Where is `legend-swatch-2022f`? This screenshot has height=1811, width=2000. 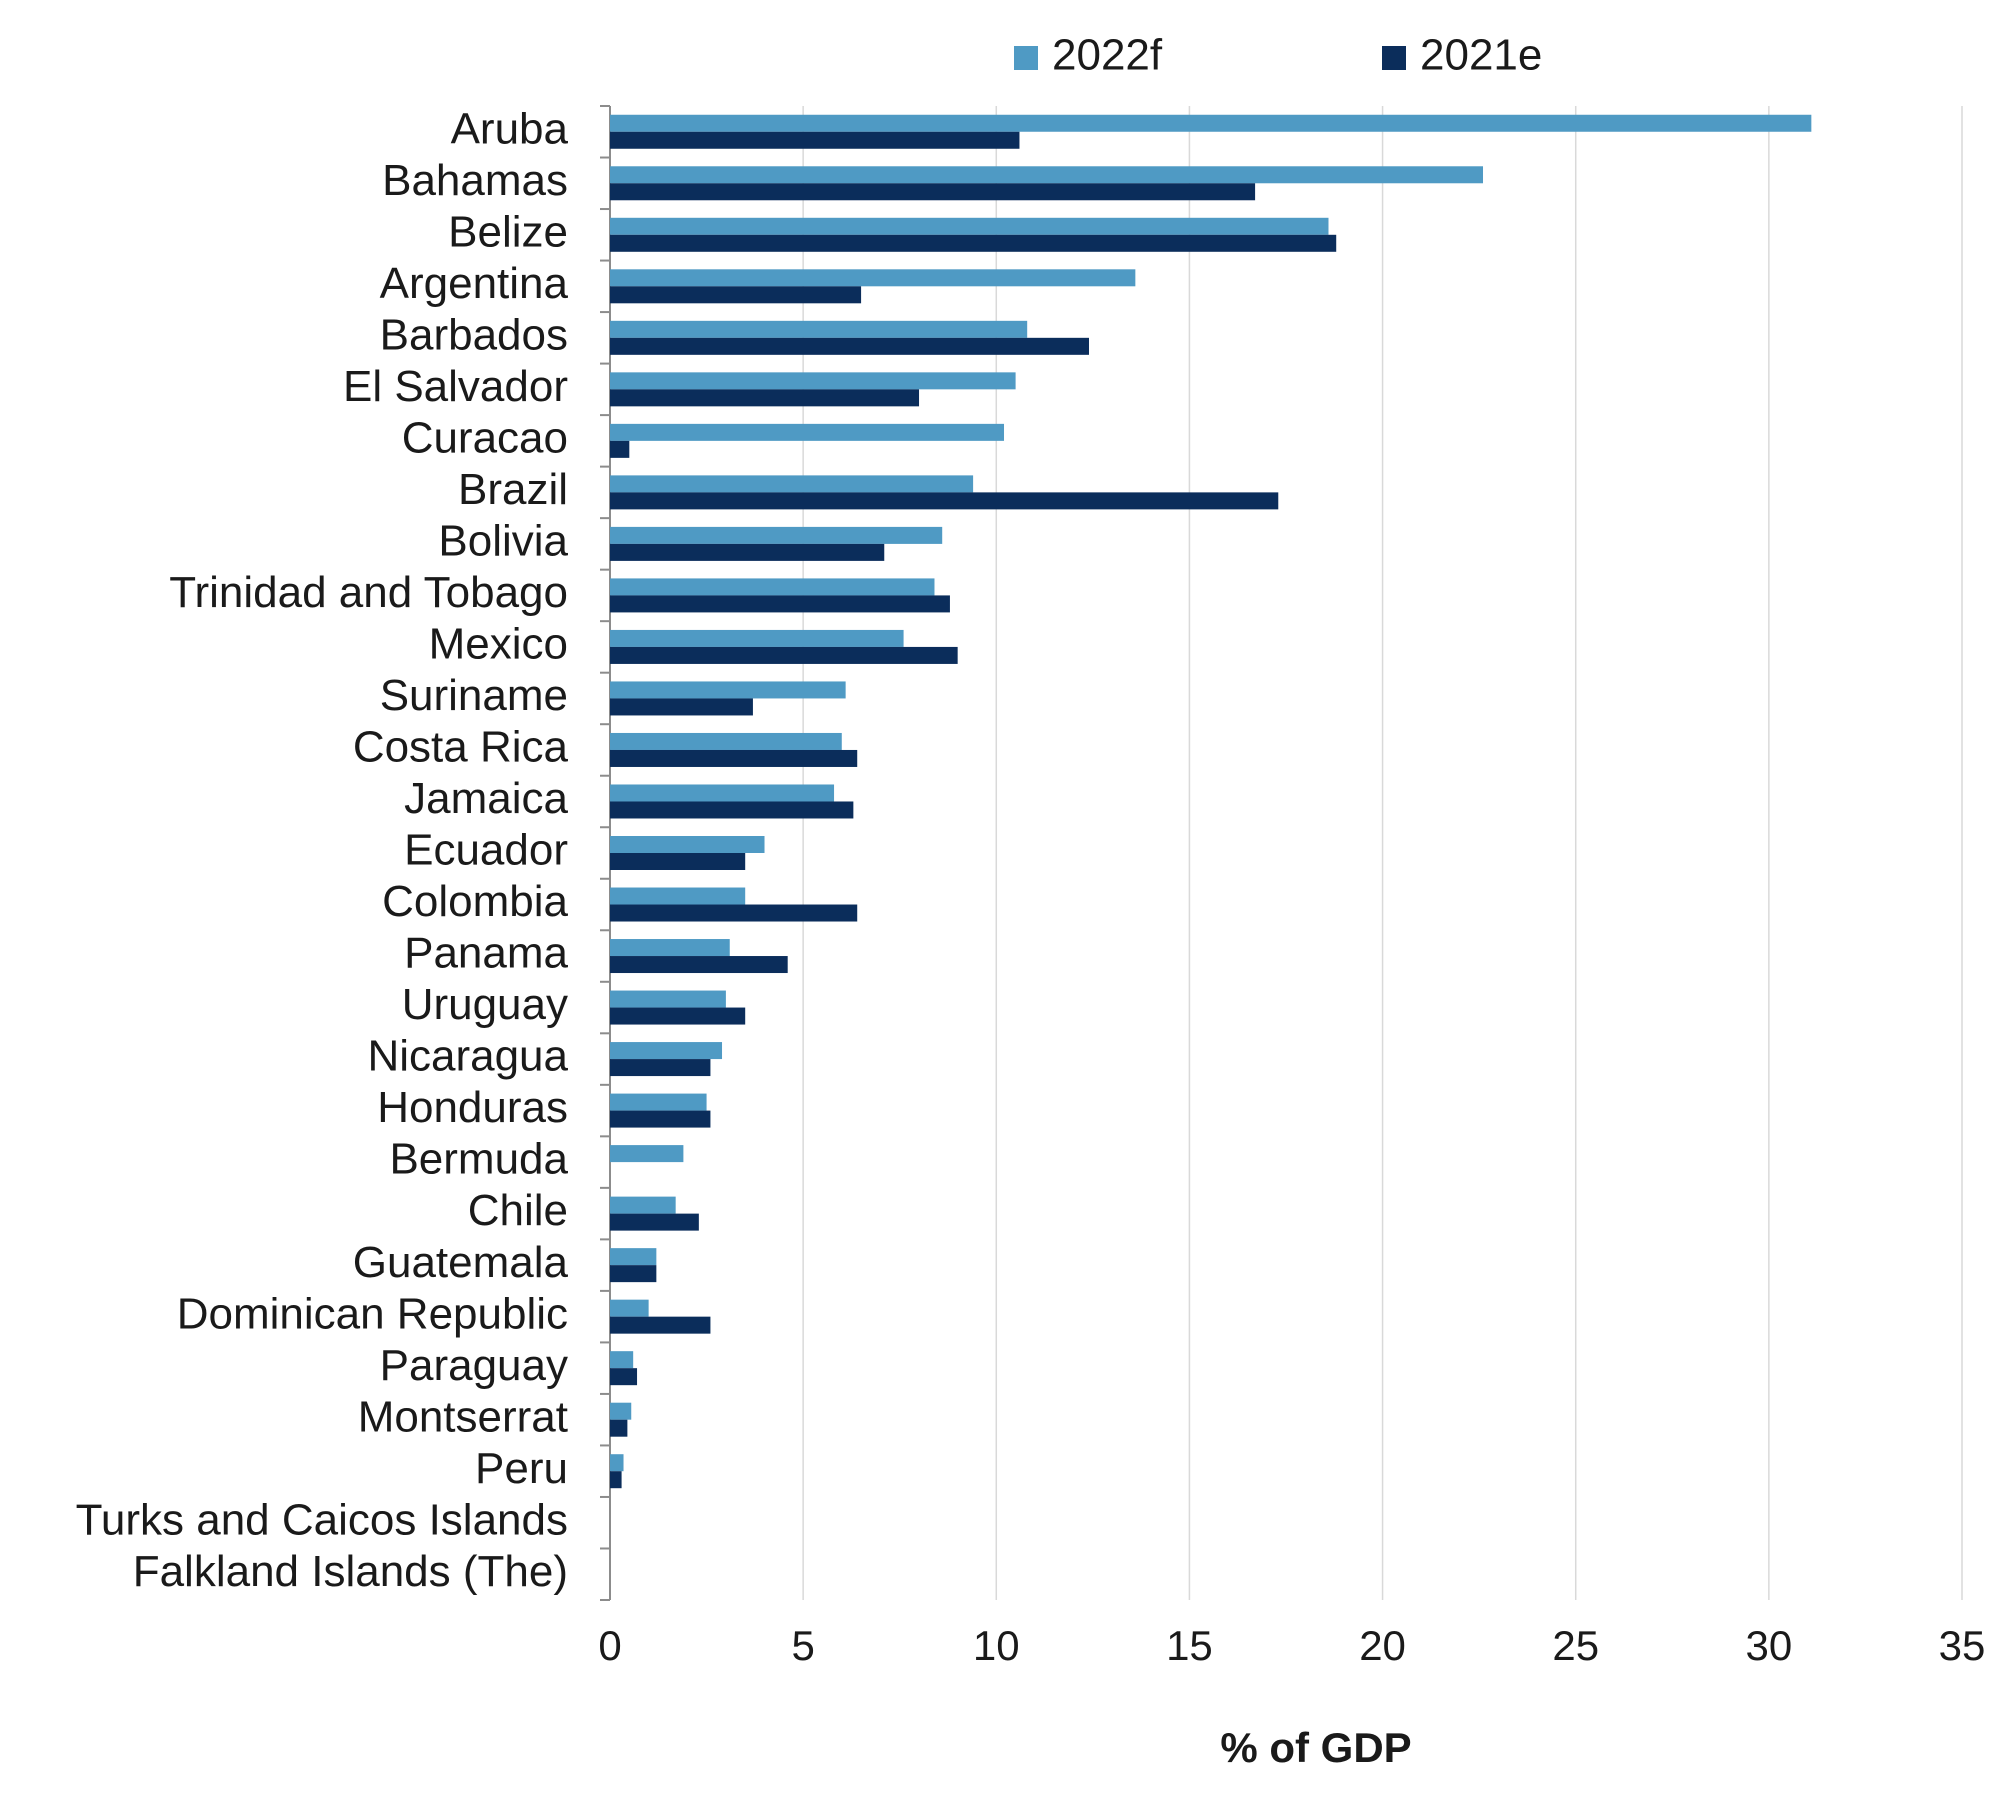 legend-swatch-2022f is located at coordinates (1026, 58).